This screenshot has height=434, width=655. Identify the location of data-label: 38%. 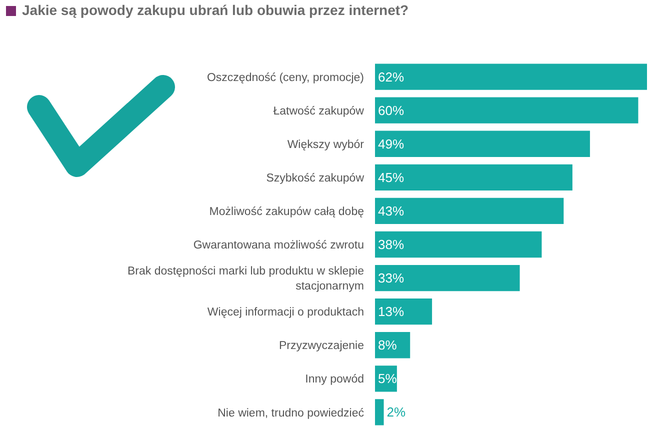
(391, 244).